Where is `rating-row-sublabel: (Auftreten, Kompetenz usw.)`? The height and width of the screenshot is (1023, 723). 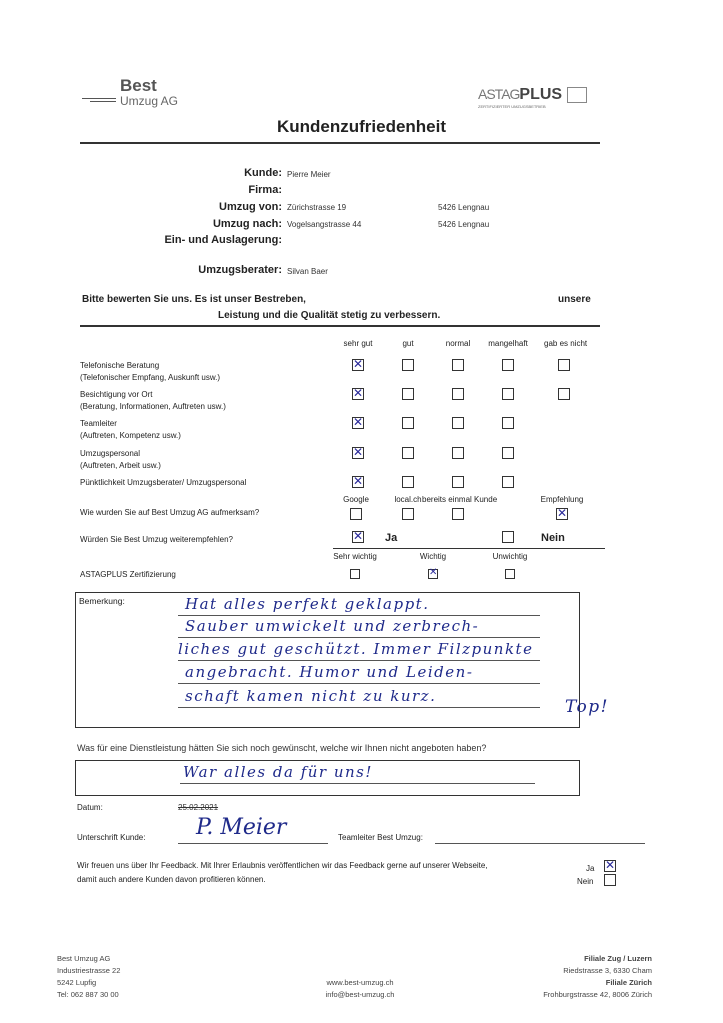
rating-row-sublabel: (Auftreten, Kompetenz usw.) is located at coordinates (130, 435).